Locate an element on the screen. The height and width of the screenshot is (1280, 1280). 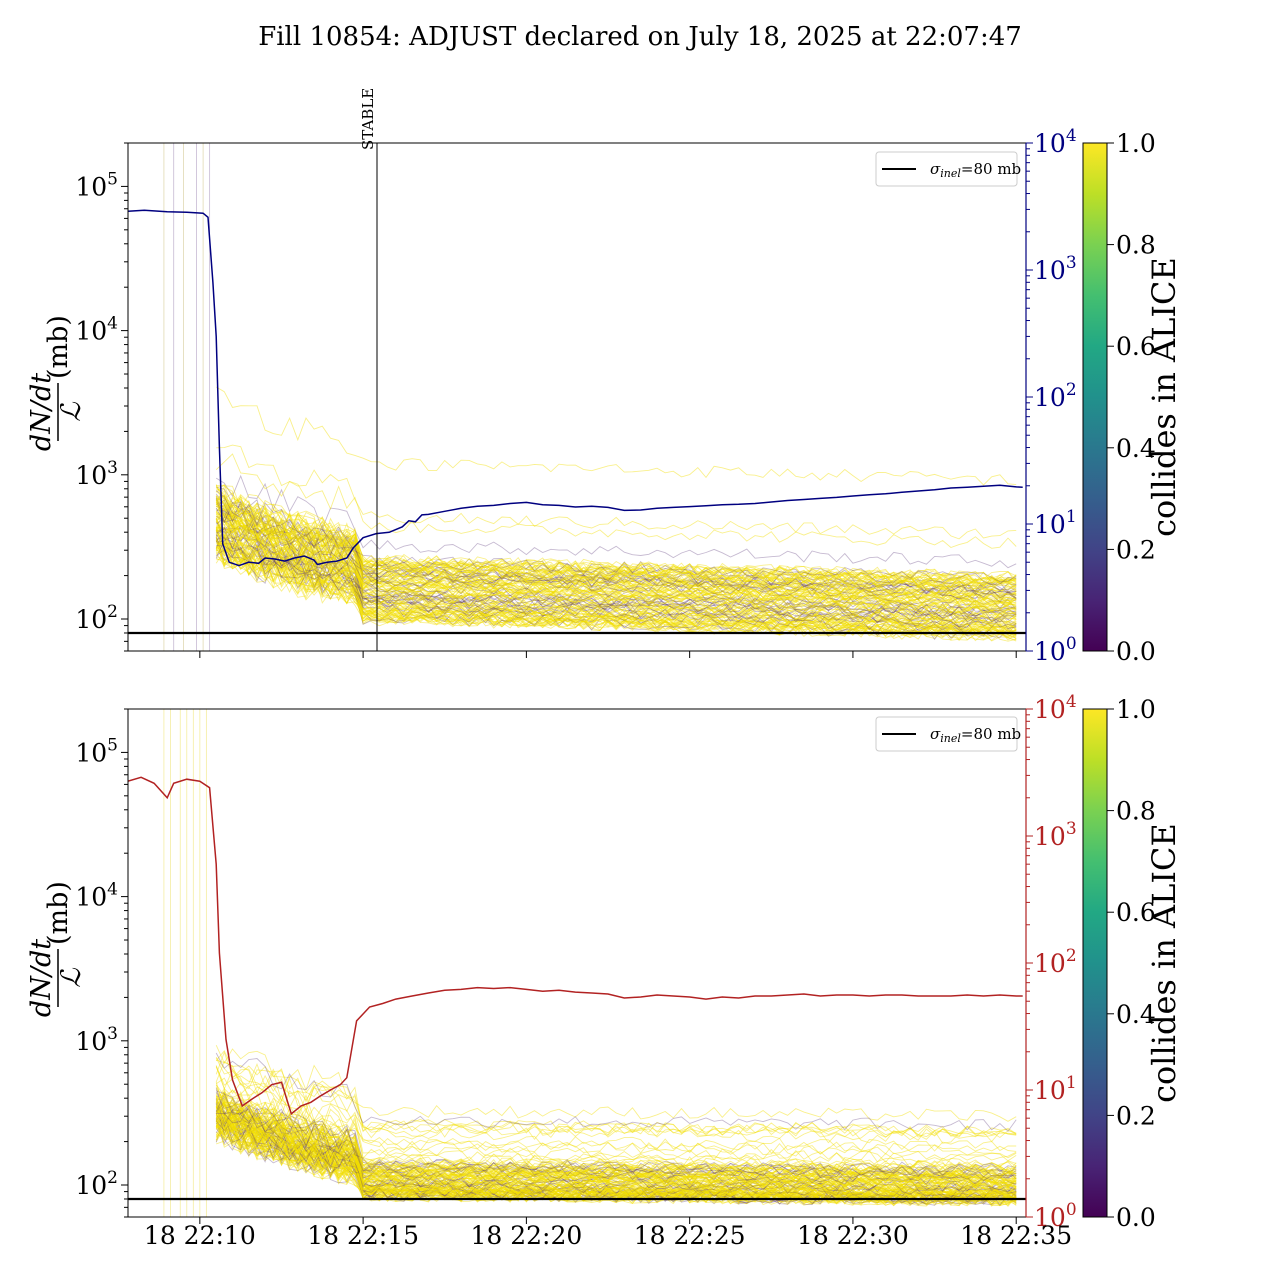
top-right-tick-exp: 2 is located at coordinates (1071, 390).